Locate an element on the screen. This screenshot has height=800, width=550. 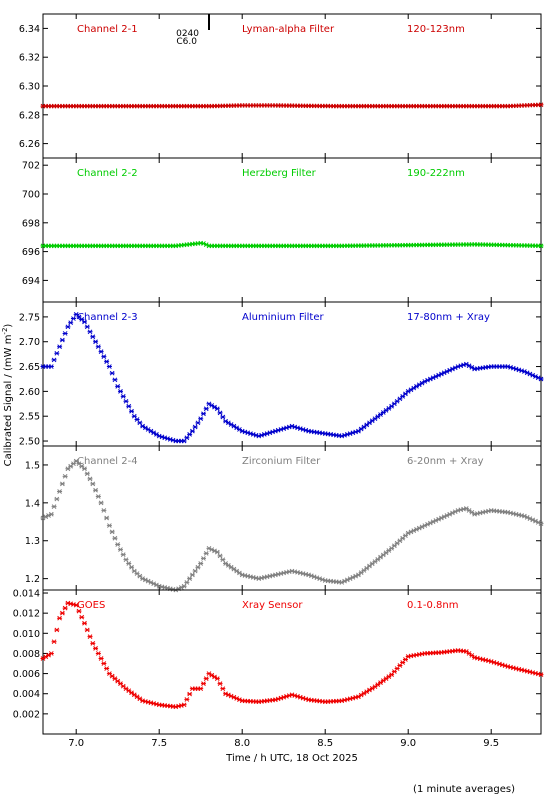
x-tick-label: 8.5 is located at coordinates (325, 743).